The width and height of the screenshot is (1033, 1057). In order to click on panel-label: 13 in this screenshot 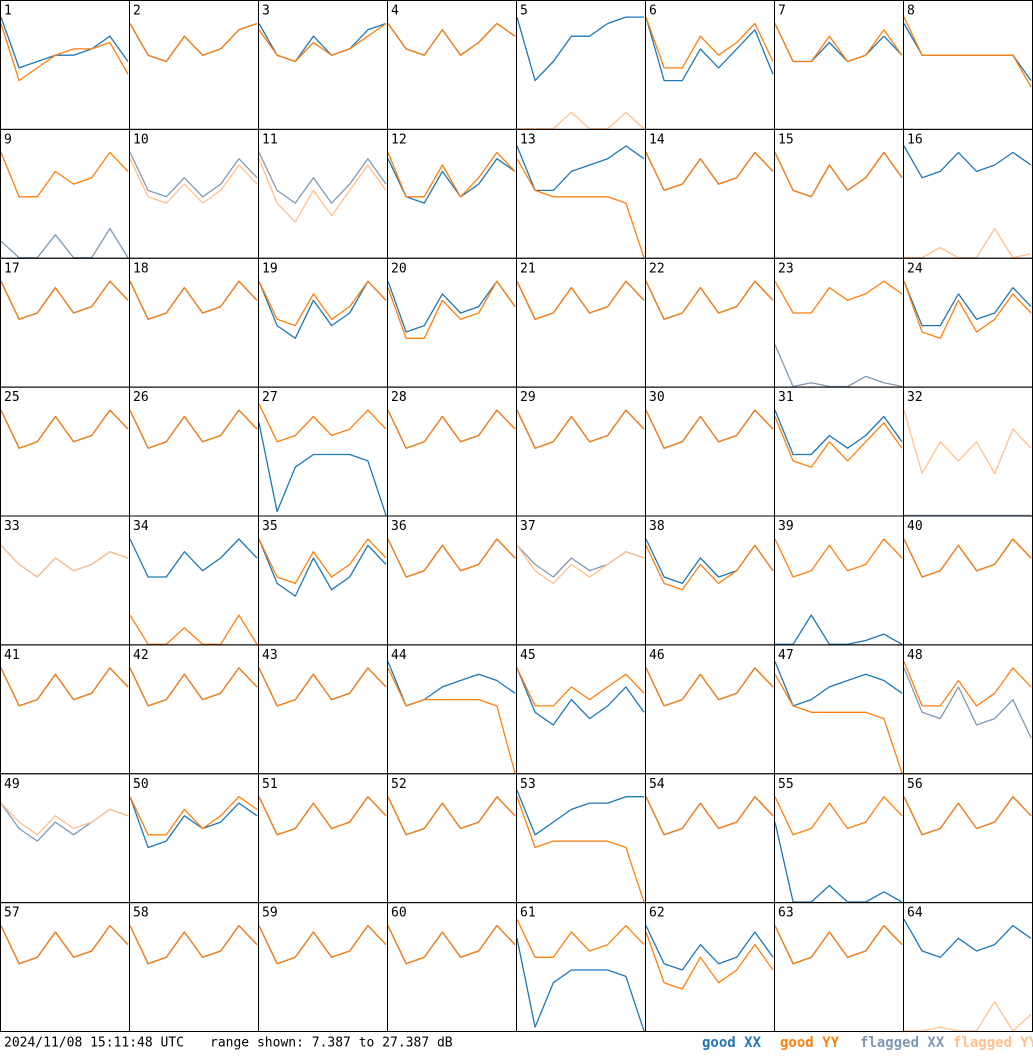, I will do `click(528, 139)`.